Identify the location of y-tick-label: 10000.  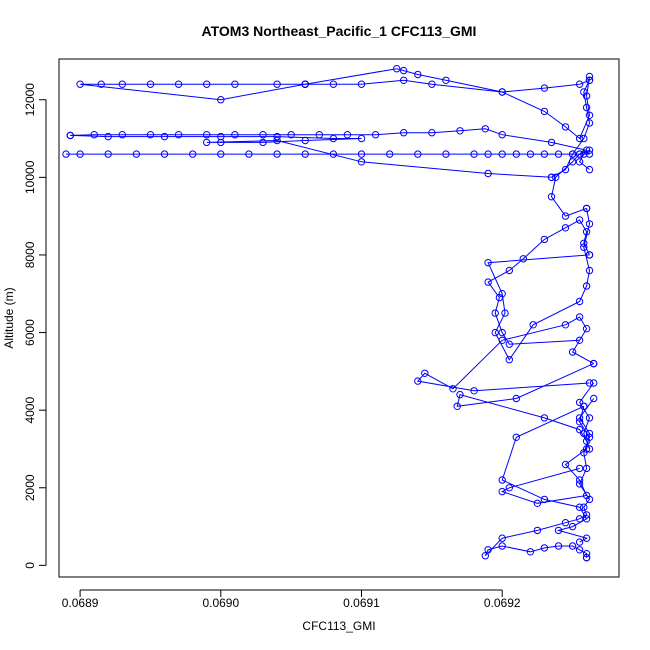
(30, 177).